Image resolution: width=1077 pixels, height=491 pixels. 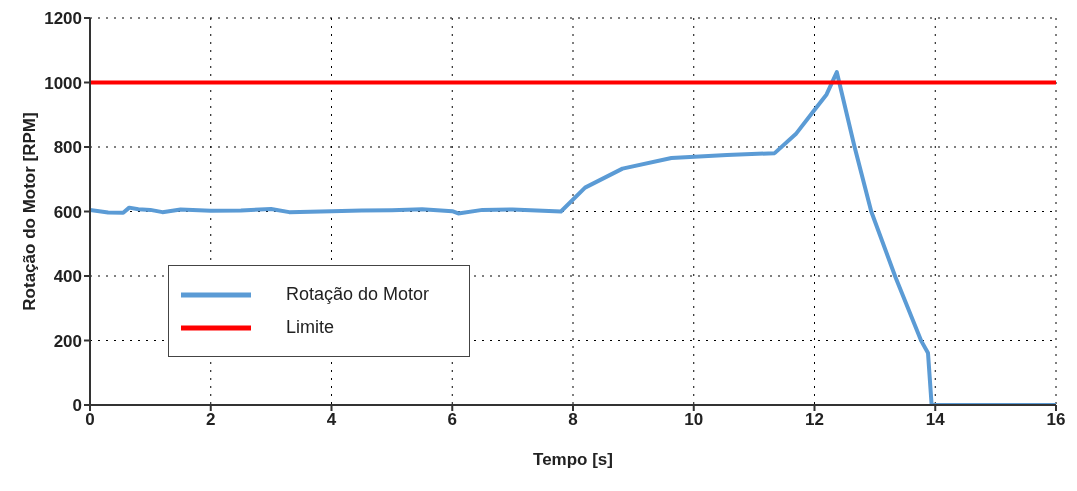 I want to click on x-tick-label: 0, so click(x=90, y=420).